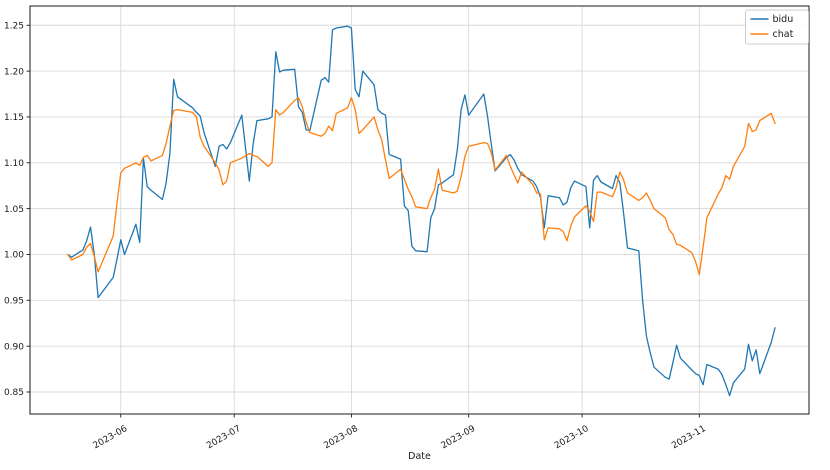  What do you see at coordinates (14, 347) in the screenshot?
I see `y-tick-label: 0.90` at bounding box center [14, 347].